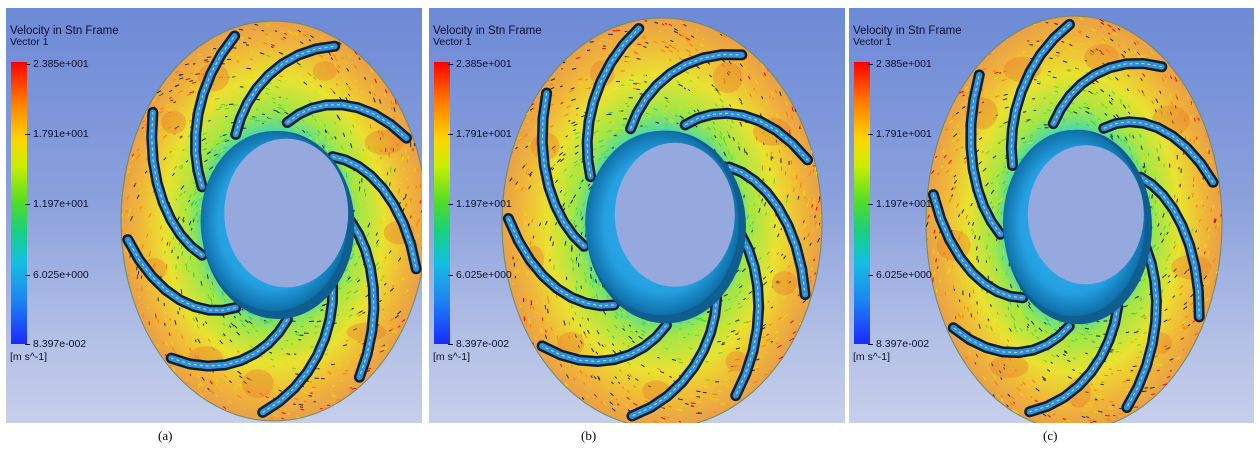  I want to click on caption-b: (b), so click(589, 435).